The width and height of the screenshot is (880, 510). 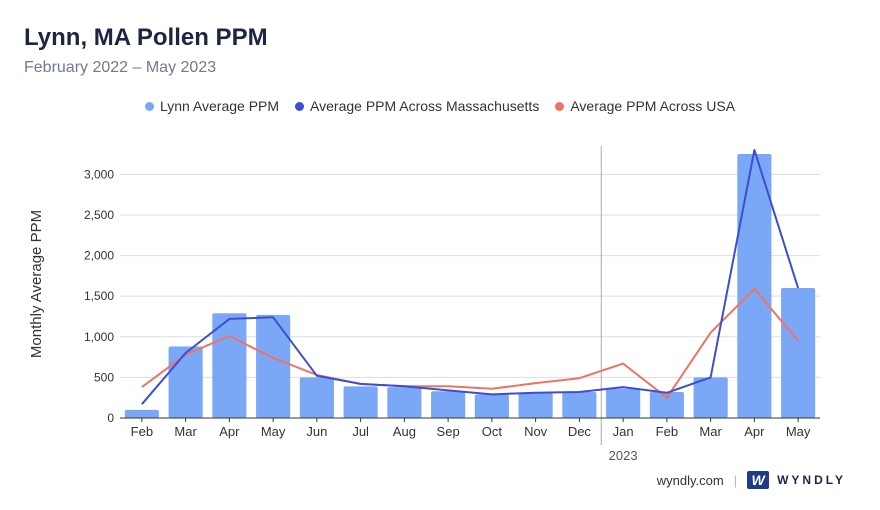 I want to click on legend-item-lynn: Lynn Average PPM, so click(x=212, y=106).